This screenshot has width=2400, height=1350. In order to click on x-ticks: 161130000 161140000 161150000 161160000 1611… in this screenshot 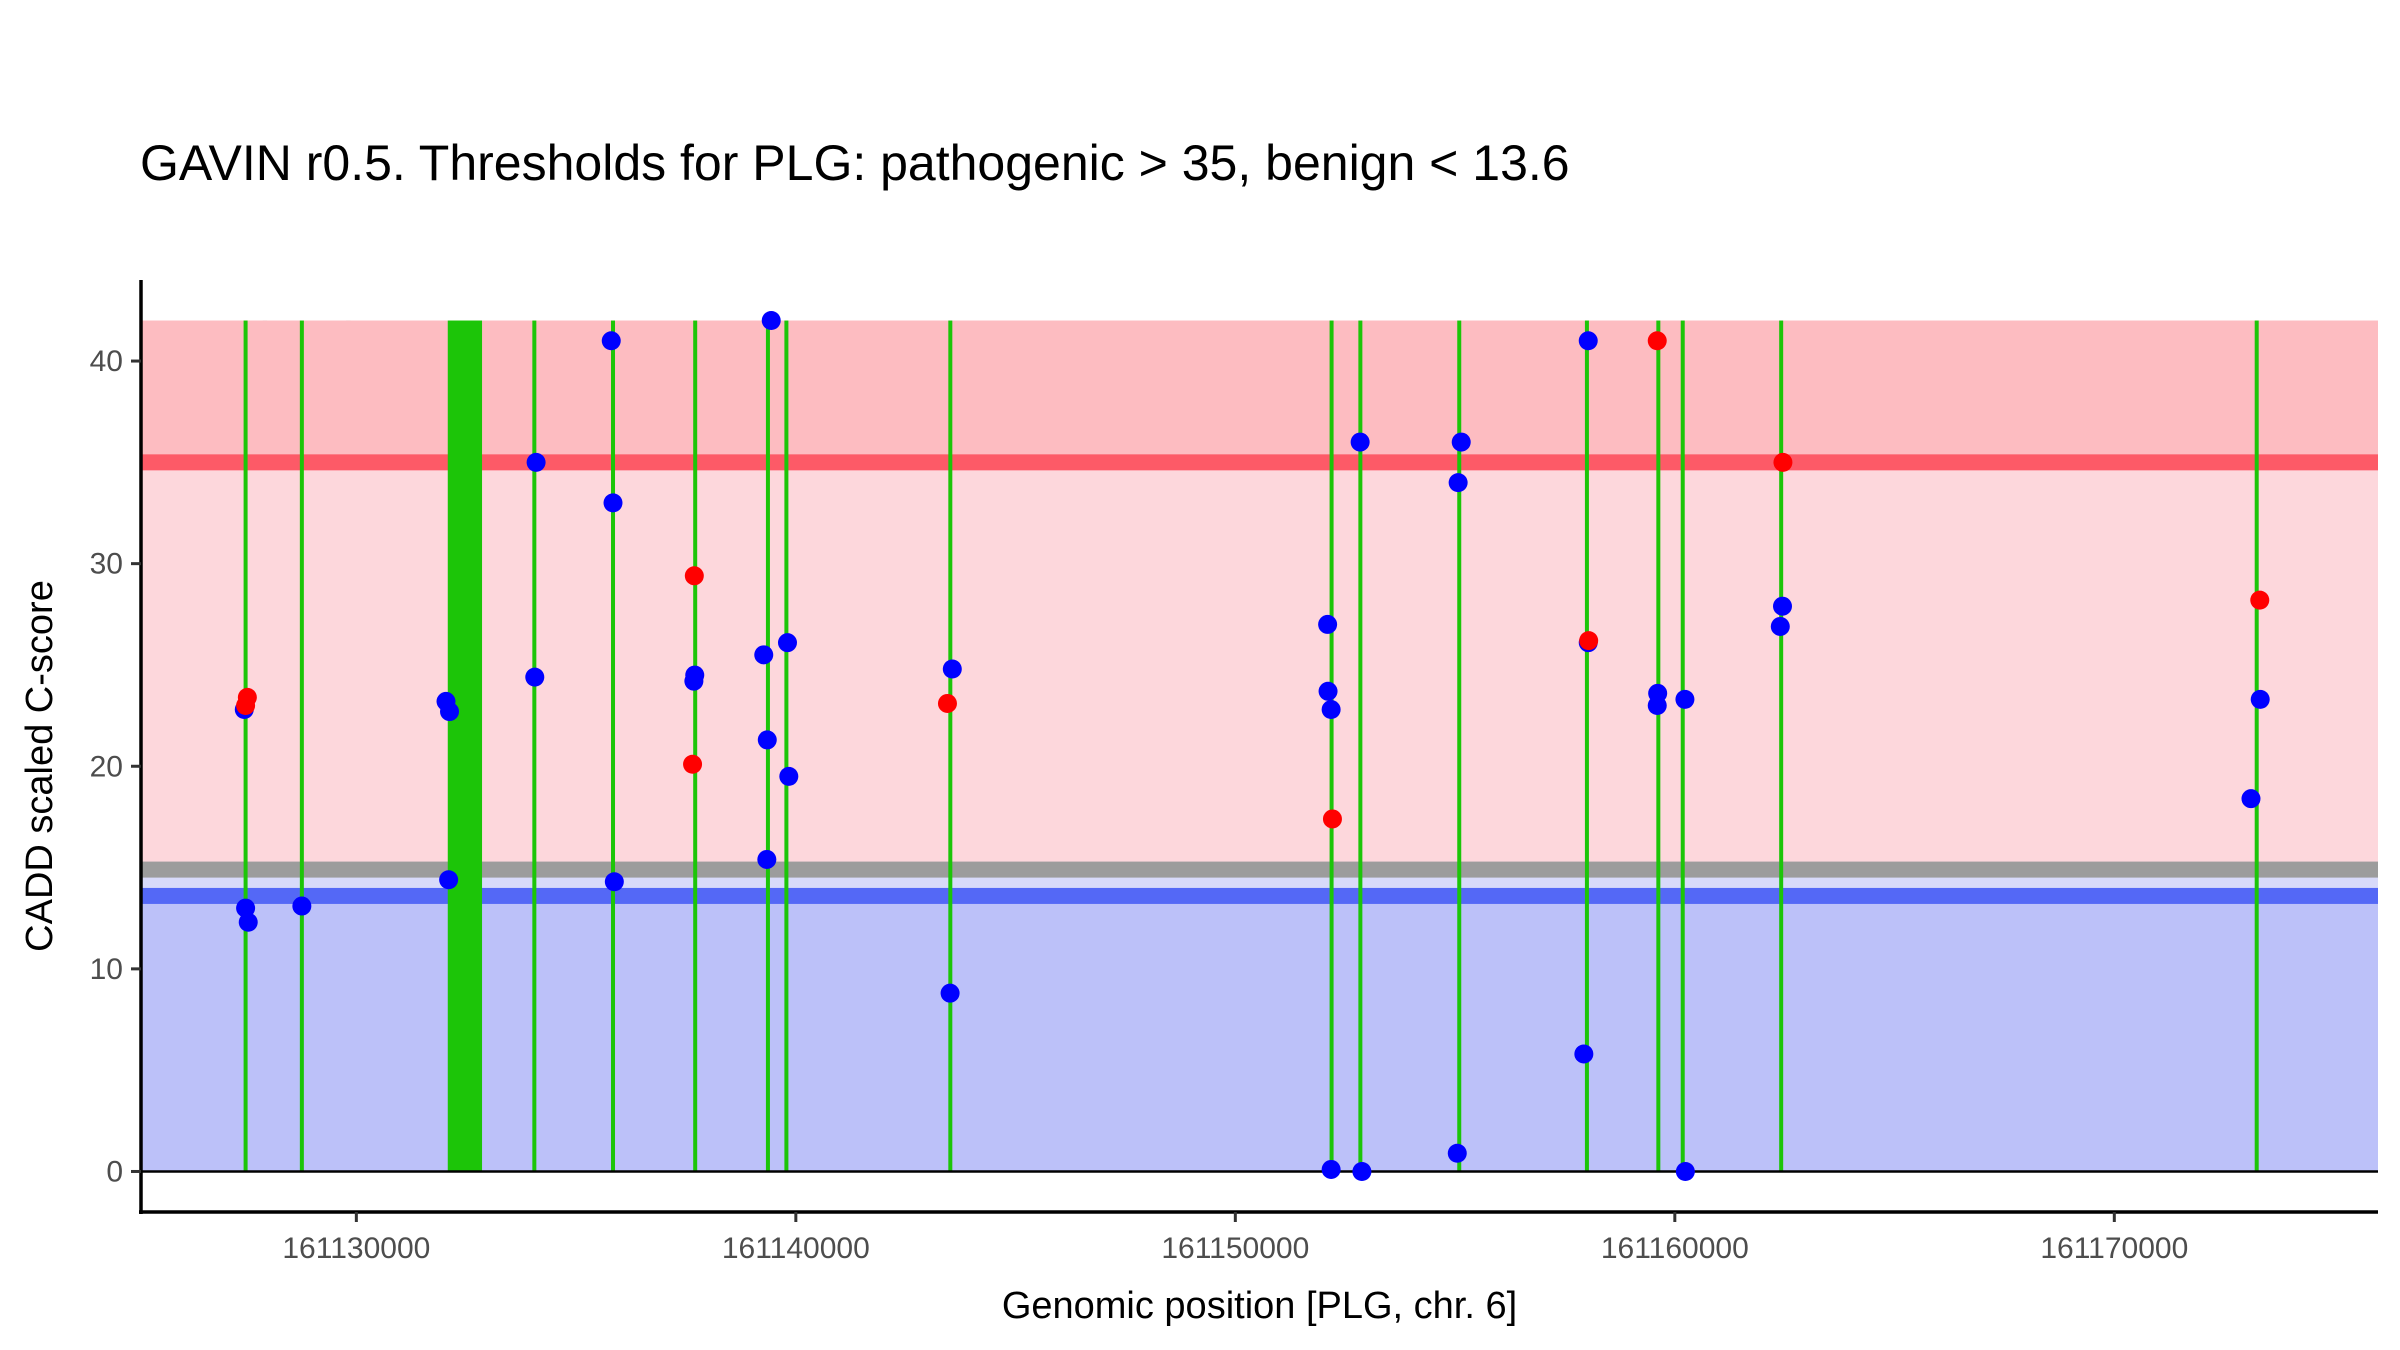, I will do `click(1235, 1238)`.